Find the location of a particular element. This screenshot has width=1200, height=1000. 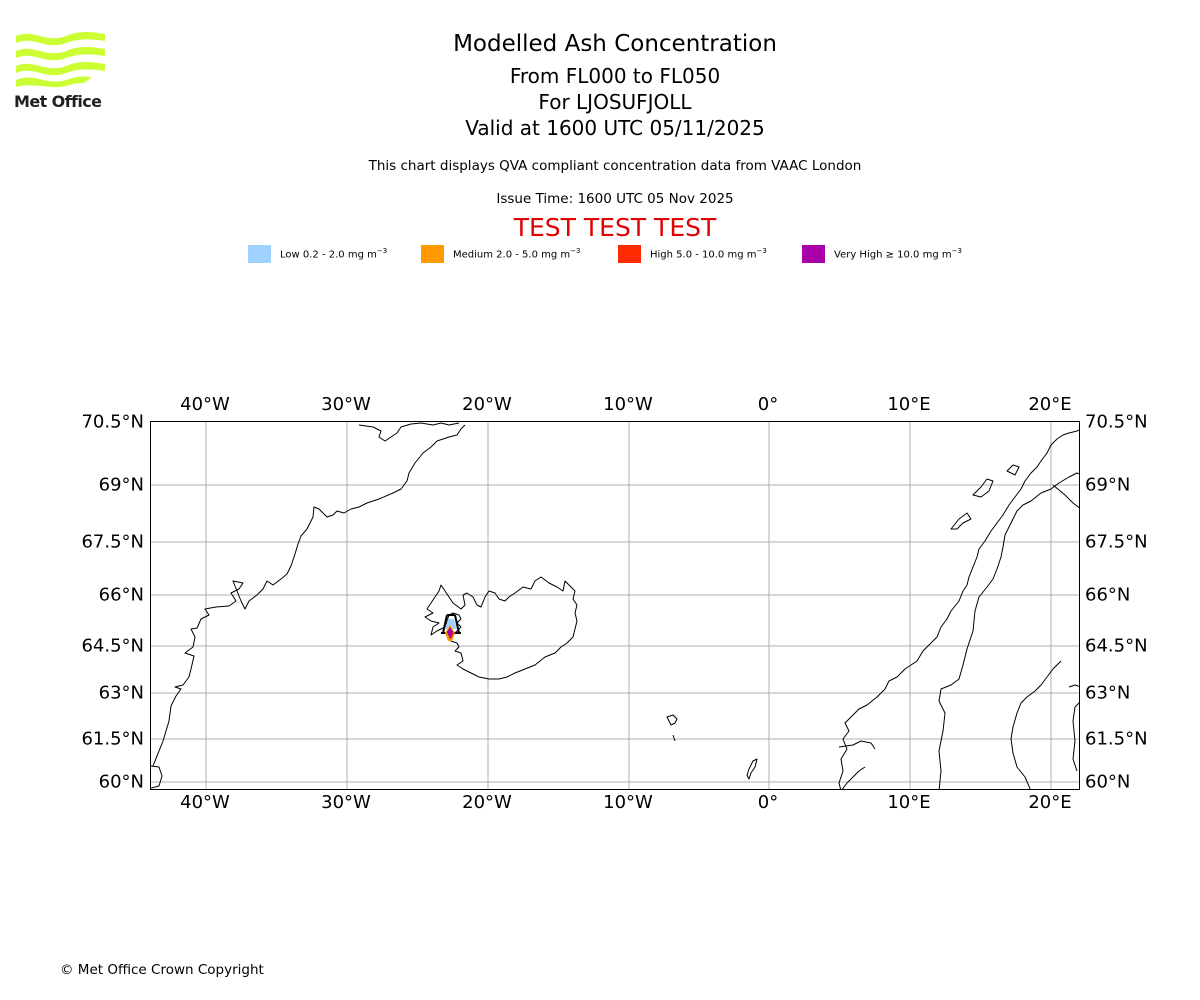

legend-item: Low 0.2 - 2.0 mg m−3 is located at coordinates (317, 254).